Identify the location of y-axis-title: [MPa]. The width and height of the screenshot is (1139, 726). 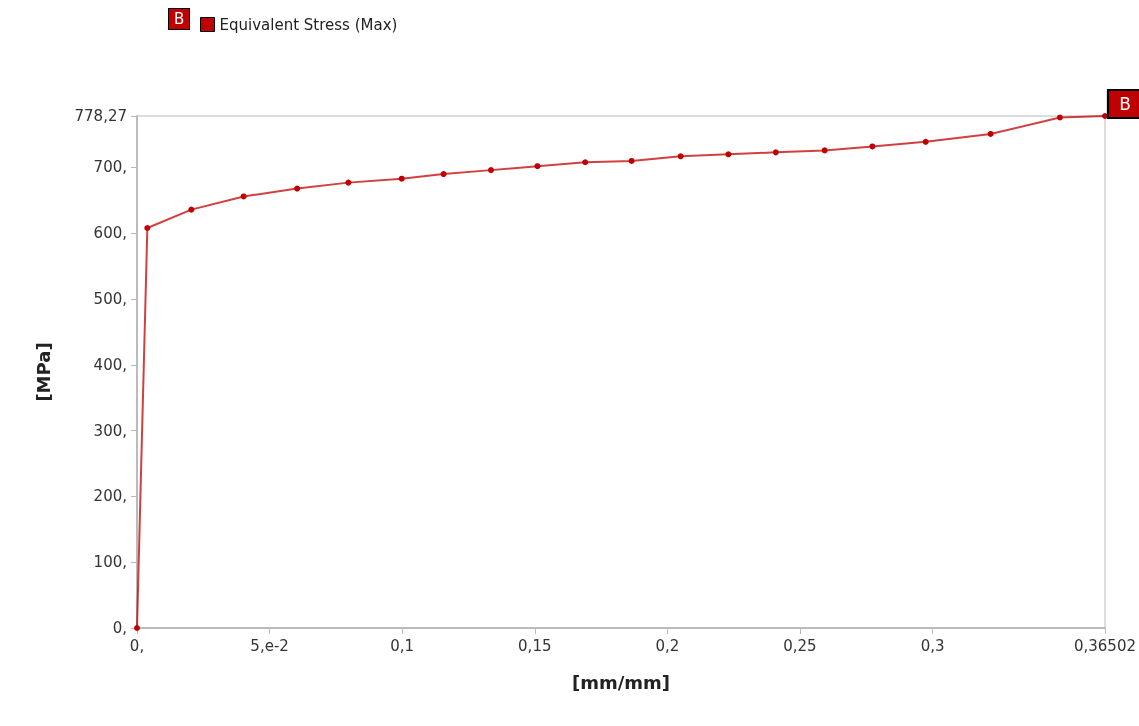
(43, 372).